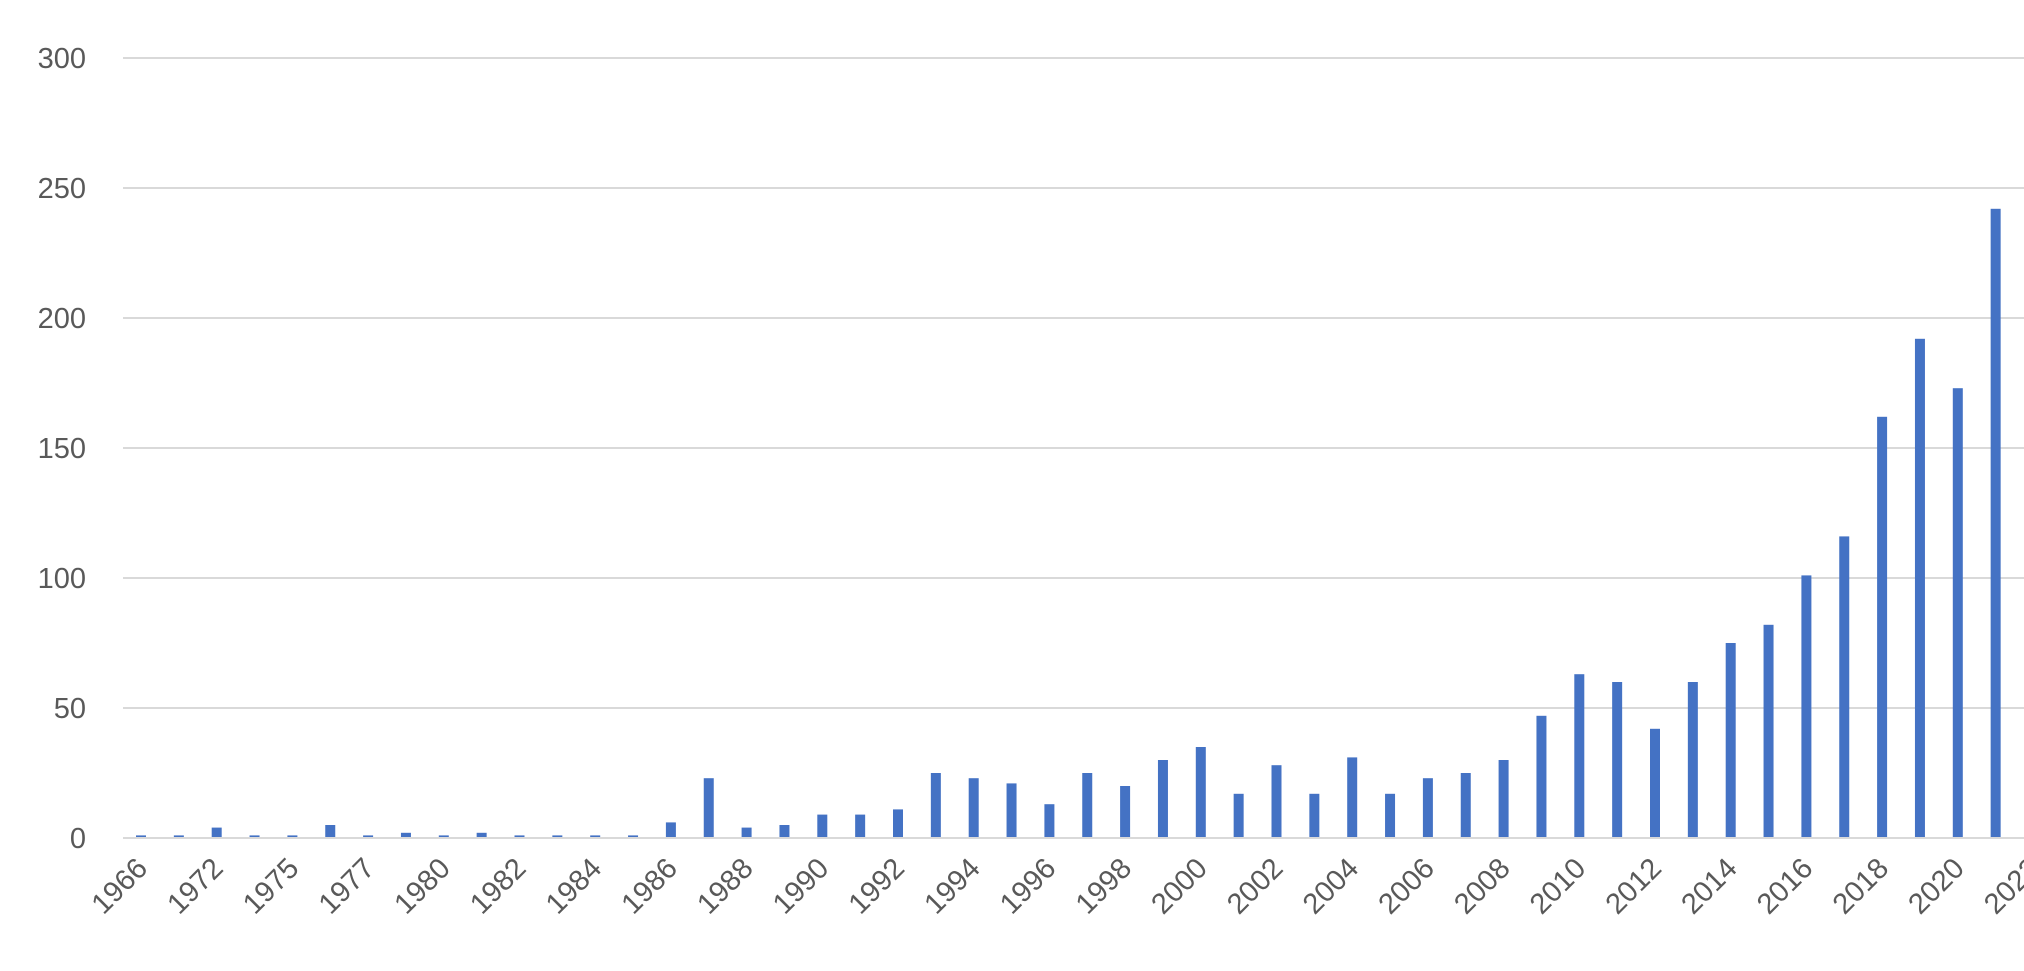 This screenshot has height=971, width=2024. Describe the element at coordinates (423, 886) in the screenshot. I see `x-tick-label: 1980` at that location.